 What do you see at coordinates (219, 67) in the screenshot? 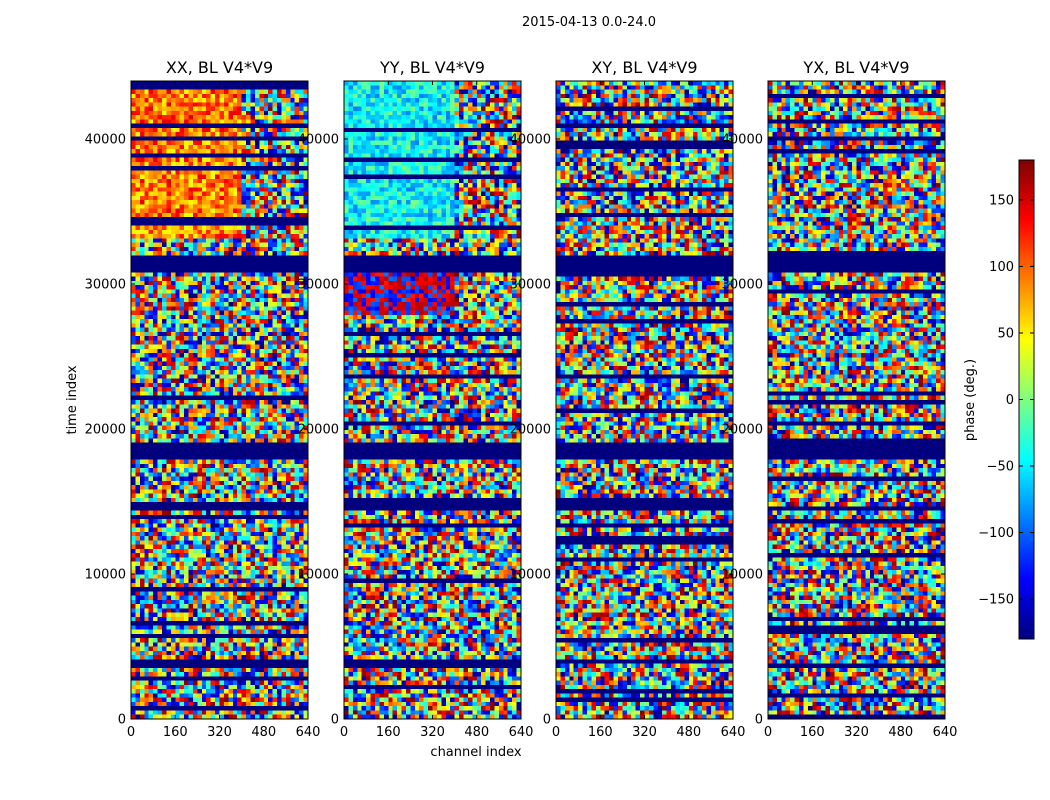
I see `panel-title-0: XX, BL V4*V9` at bounding box center [219, 67].